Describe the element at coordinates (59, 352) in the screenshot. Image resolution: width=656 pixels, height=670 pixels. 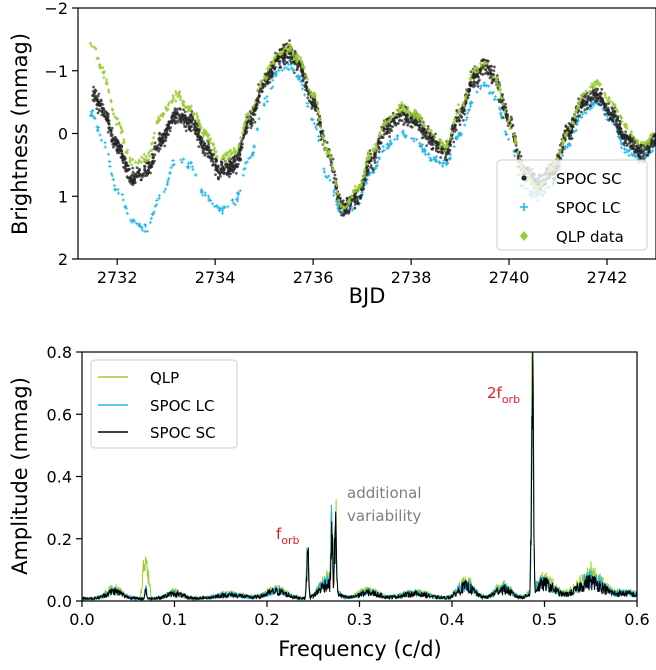
I see `sp-ytick-label: 0.8` at that location.